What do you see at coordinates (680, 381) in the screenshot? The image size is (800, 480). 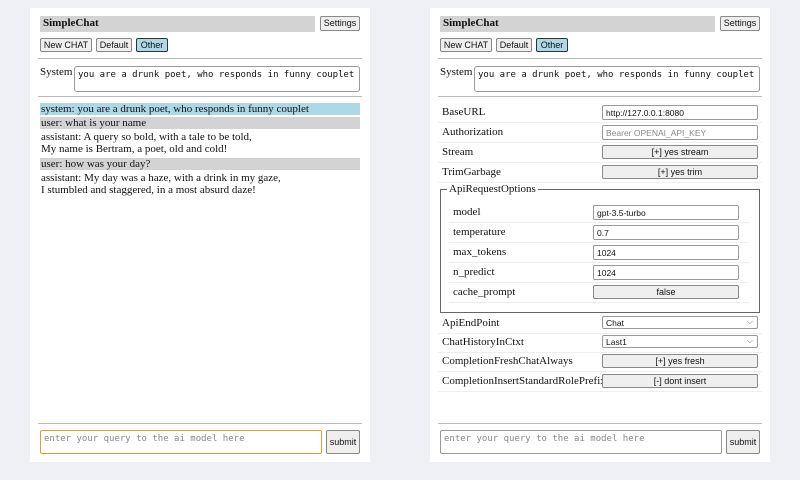 I see `insert-prefix-toggle: [-] dont insert` at bounding box center [680, 381].